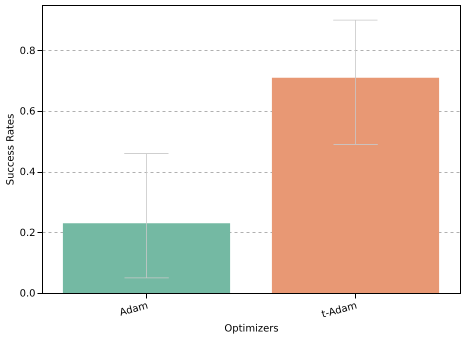  Describe the element at coordinates (28, 294) in the screenshot. I see `y-tick-label: 0.0` at that location.